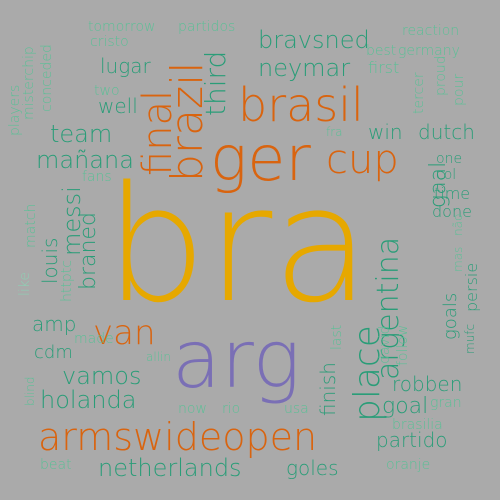 Image resolution: width=500 pixels, height=500 pixels. I want to click on word-usa: usa, so click(296, 409).